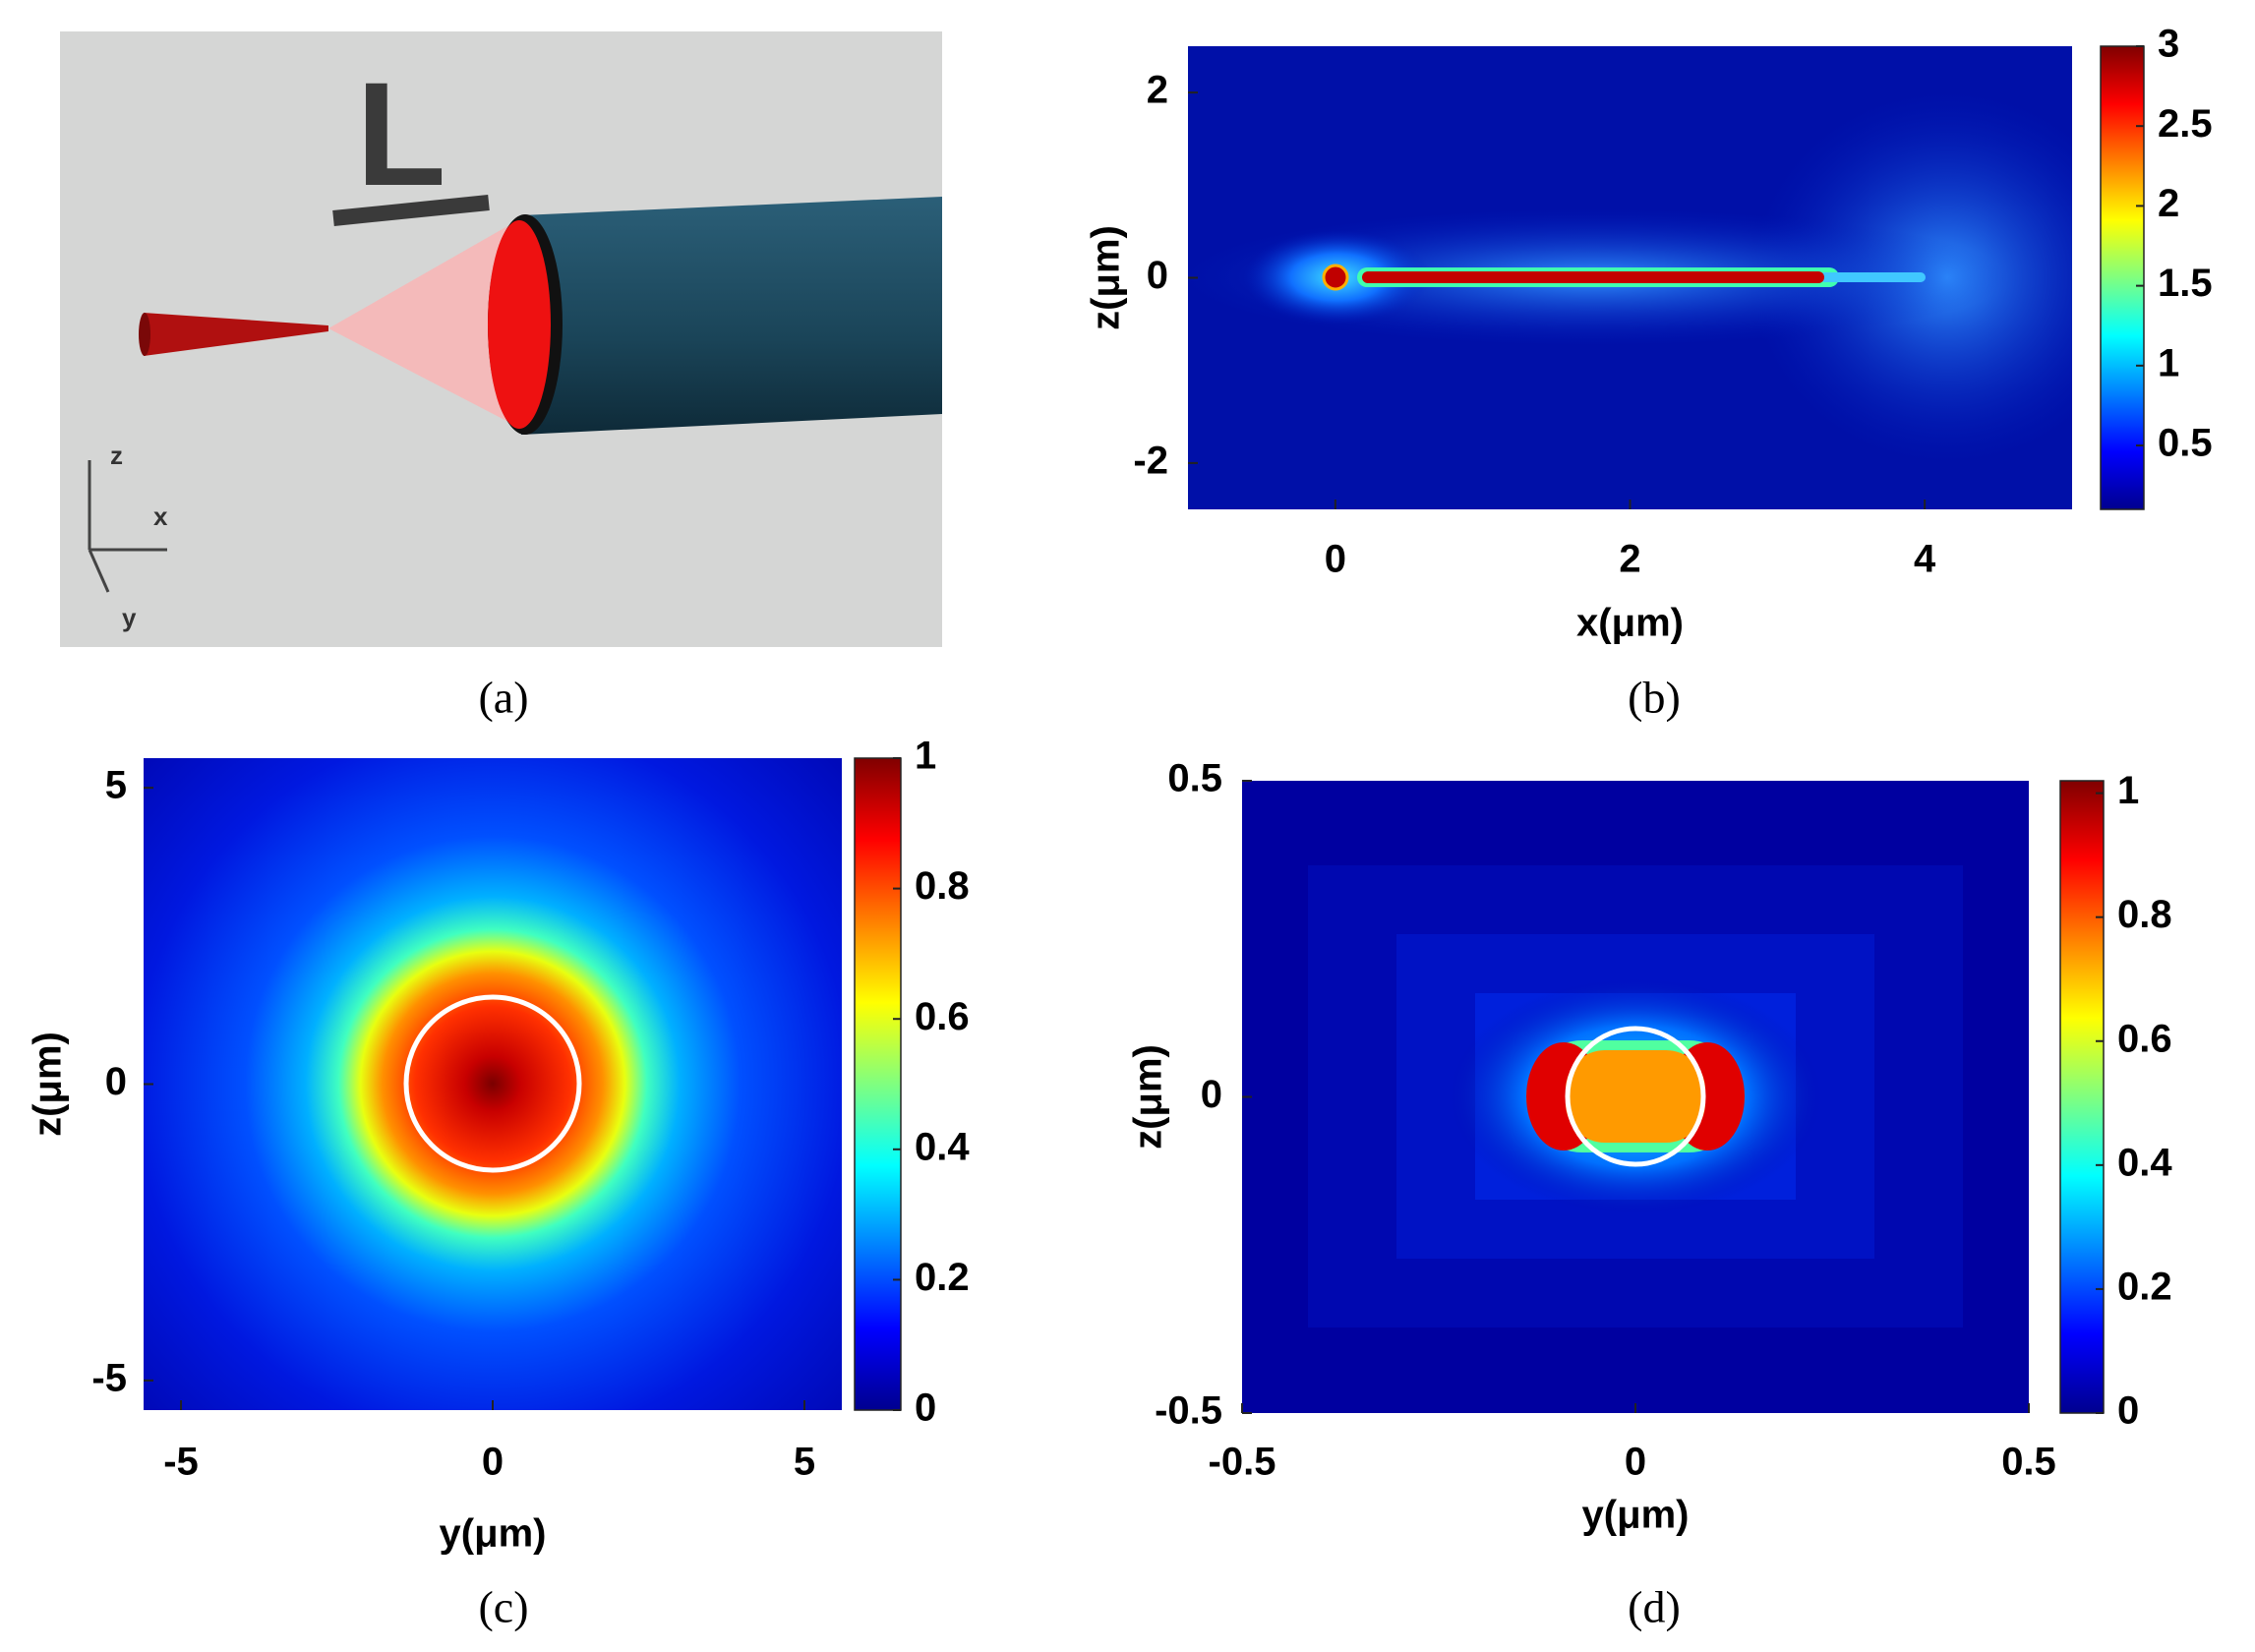 Image resolution: width=2255 pixels, height=1652 pixels. What do you see at coordinates (1925, 559) in the screenshot?
I see `x-tick-label: 4` at bounding box center [1925, 559].